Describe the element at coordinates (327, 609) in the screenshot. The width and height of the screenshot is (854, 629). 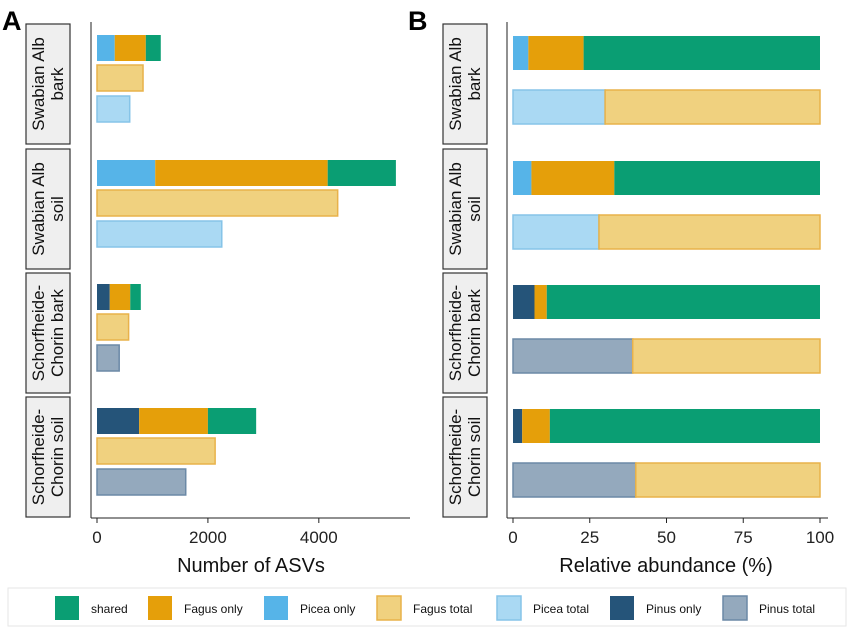
I see `legend-label-picea-only: Picea only` at that location.